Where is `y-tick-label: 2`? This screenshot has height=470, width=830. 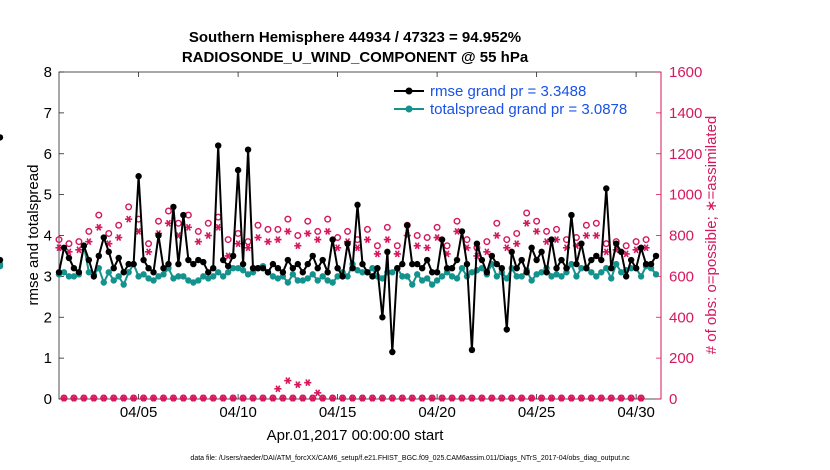 y-tick-label: 2 is located at coordinates (48, 317).